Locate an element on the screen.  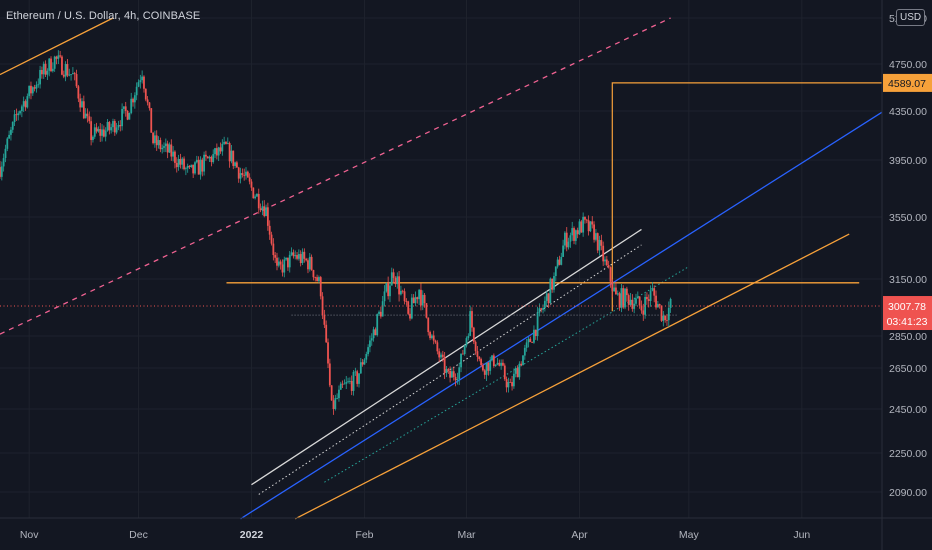
currency-button: USD is located at coordinates (911, 17).